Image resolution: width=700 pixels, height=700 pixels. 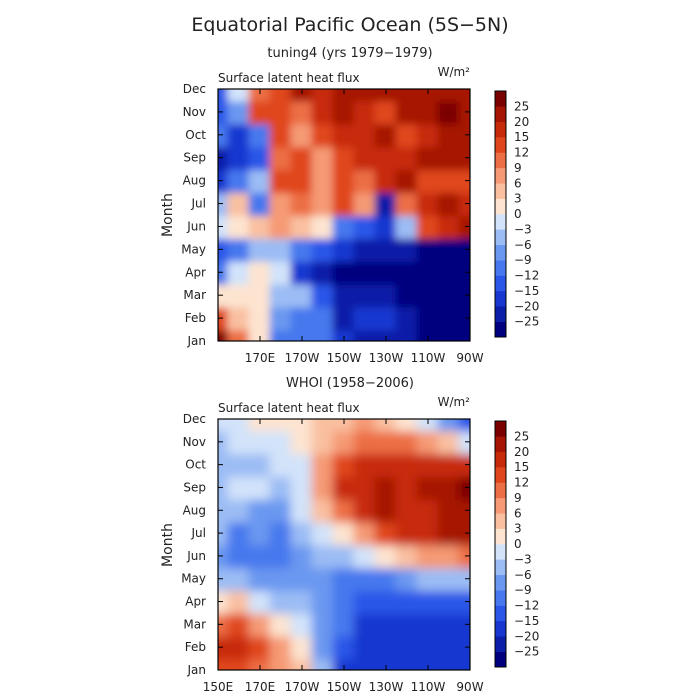 What do you see at coordinates (526, 621) in the screenshot?
I see `colorbar-label: −15` at bounding box center [526, 621].